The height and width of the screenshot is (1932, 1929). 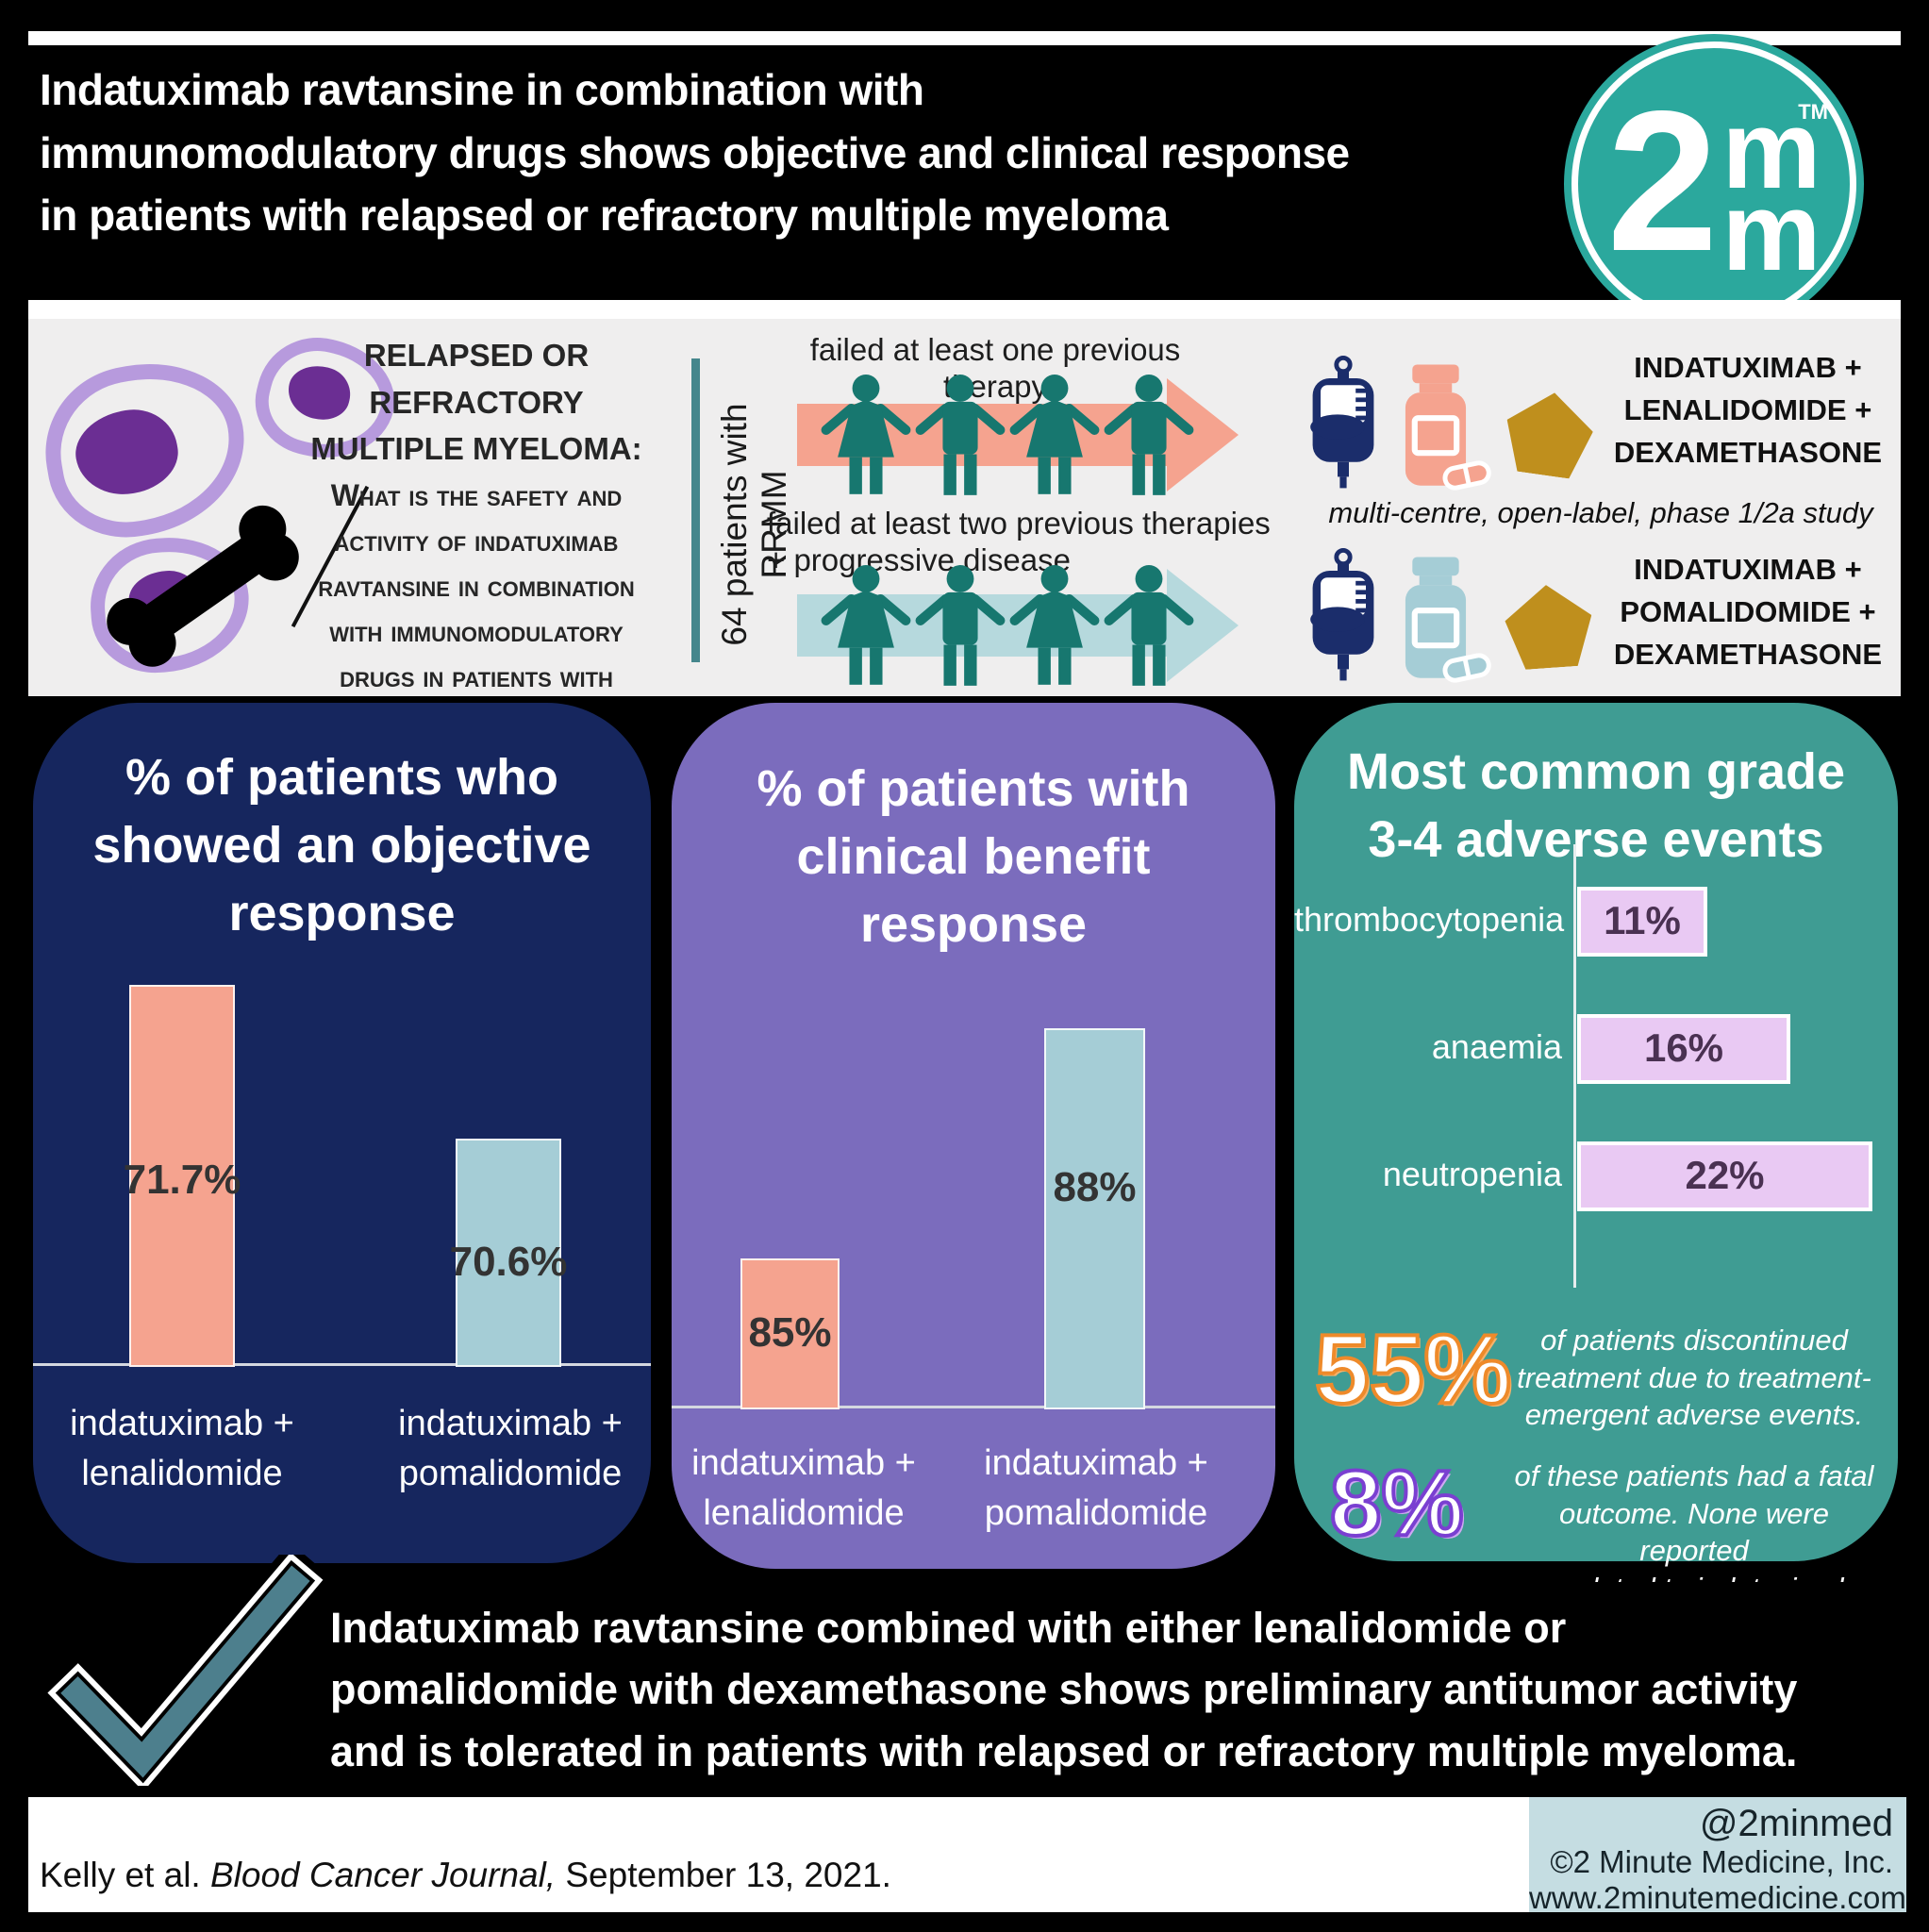 I want to click on bar-value-label: 70.6%, so click(x=508, y=1262).